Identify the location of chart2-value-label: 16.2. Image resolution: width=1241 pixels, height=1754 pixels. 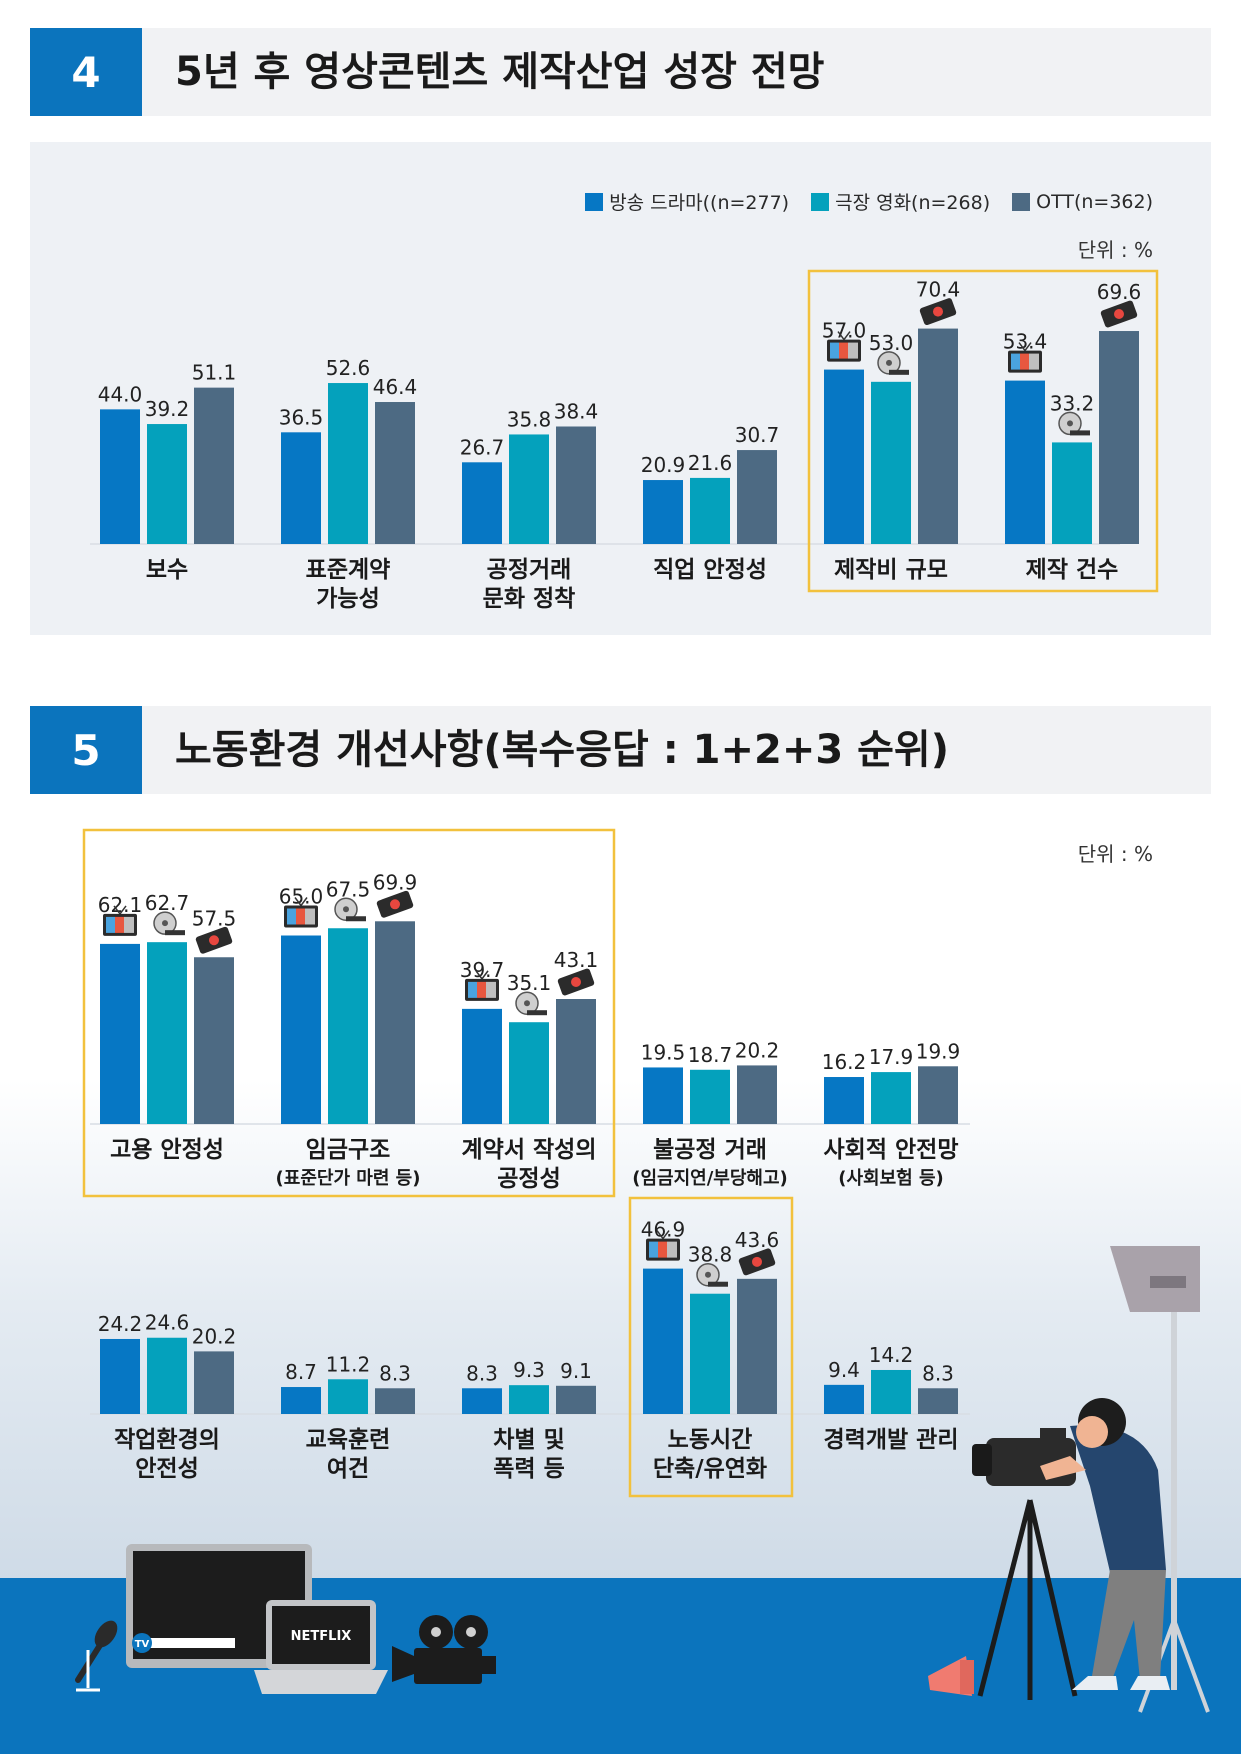
(844, 1062).